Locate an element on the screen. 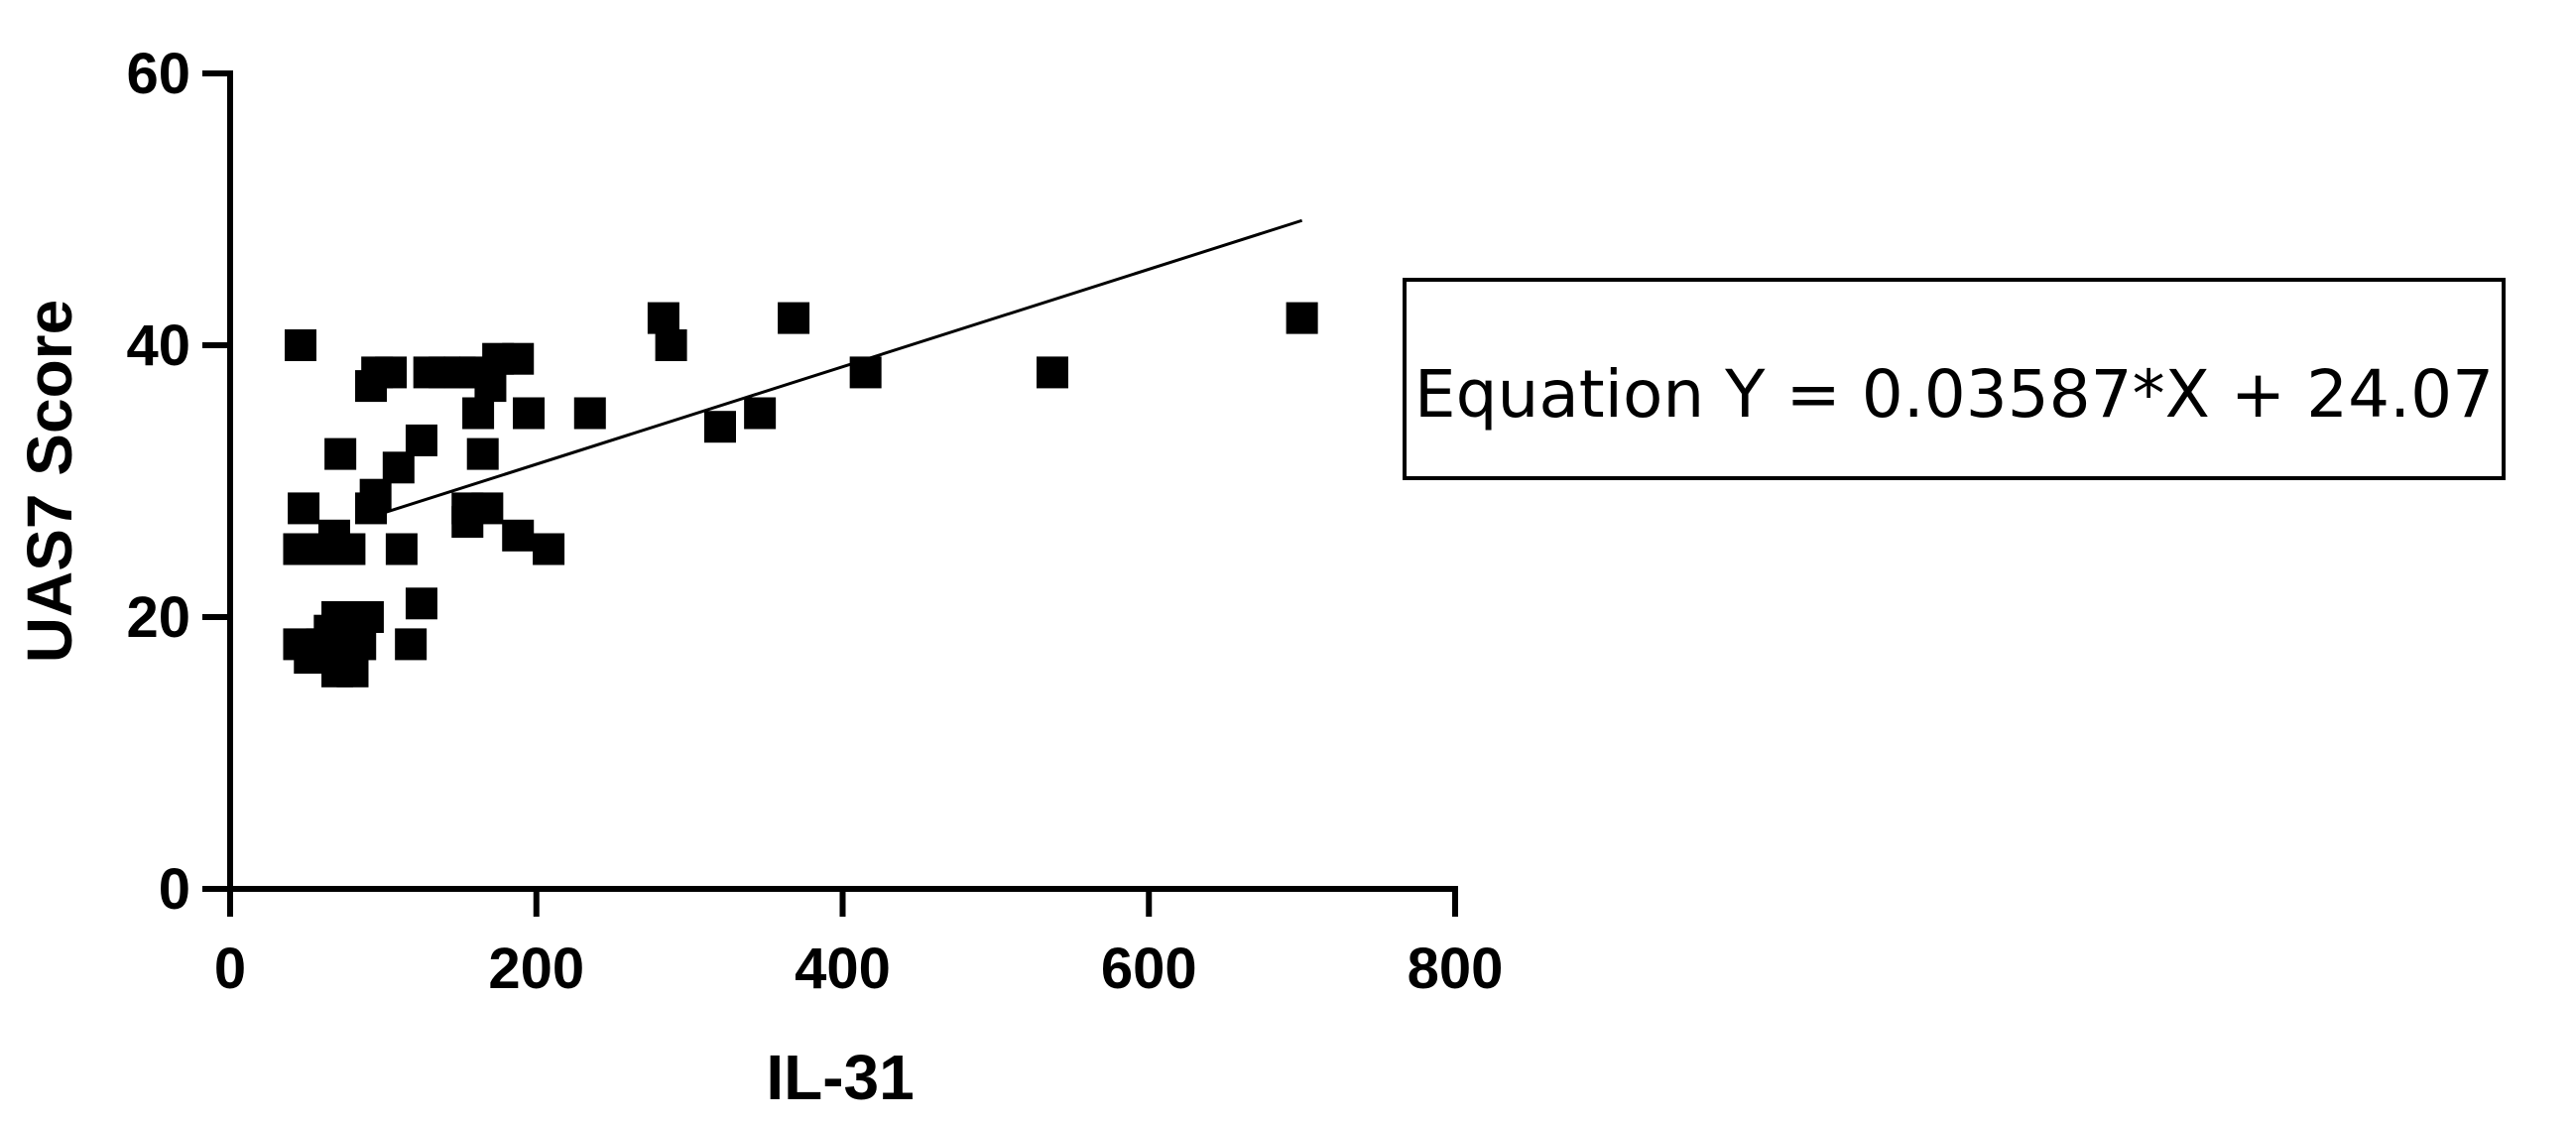 The height and width of the screenshot is (1126, 2576). y-tick-label: 0 is located at coordinates (174, 890).